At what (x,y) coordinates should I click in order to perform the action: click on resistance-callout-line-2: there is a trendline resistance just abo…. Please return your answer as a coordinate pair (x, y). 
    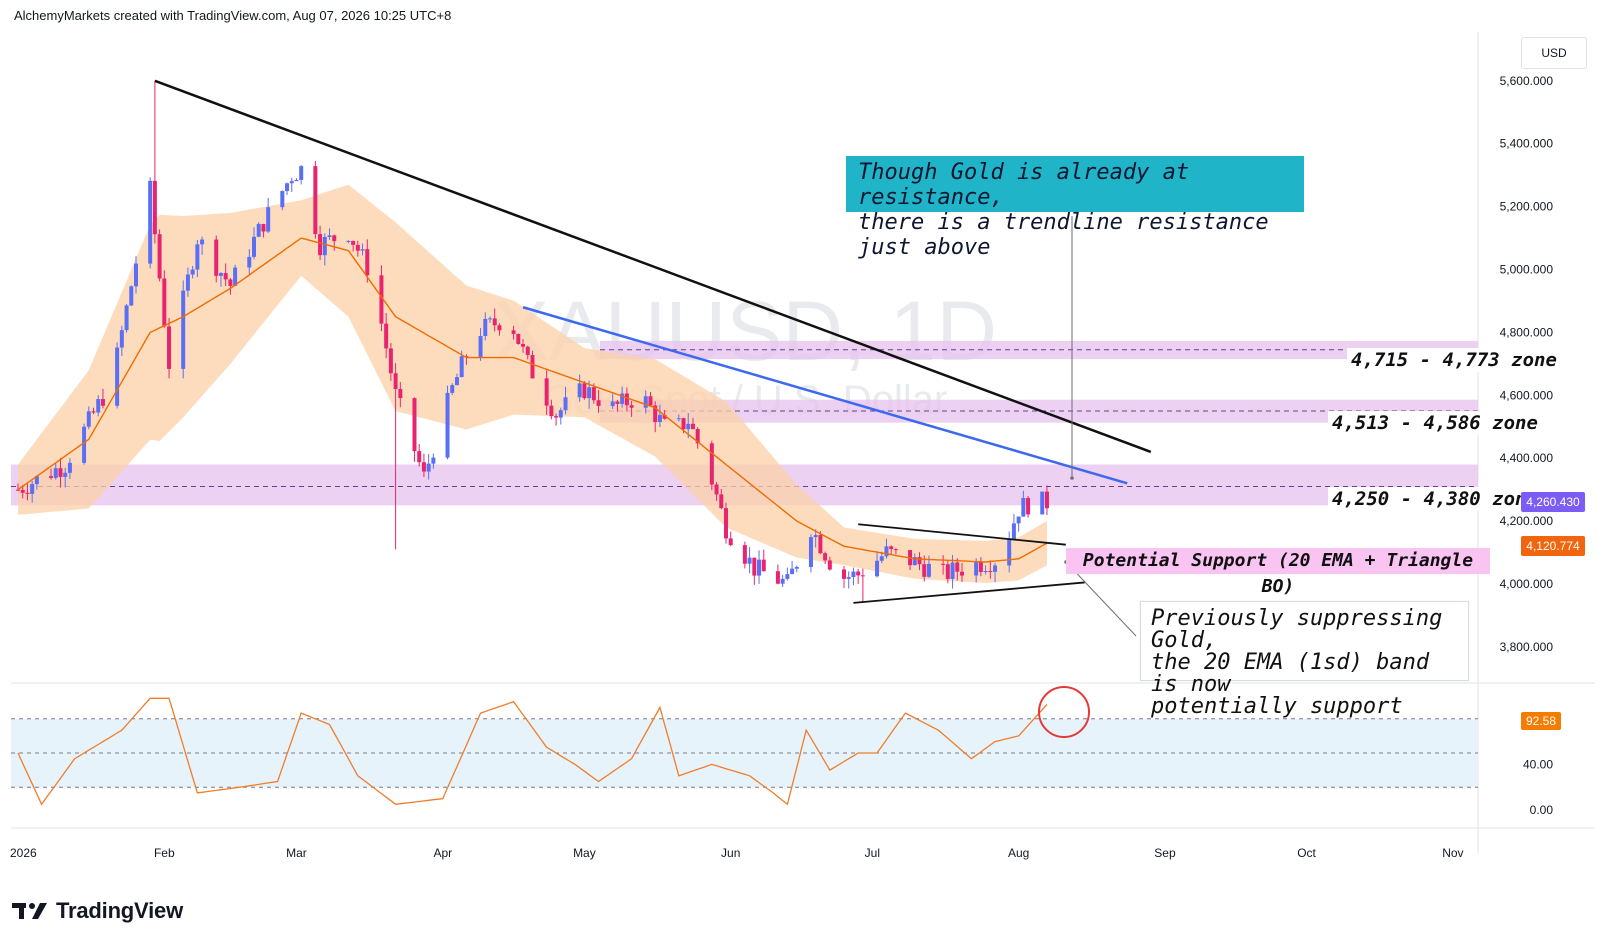
    Looking at the image, I should click on (1063, 235).